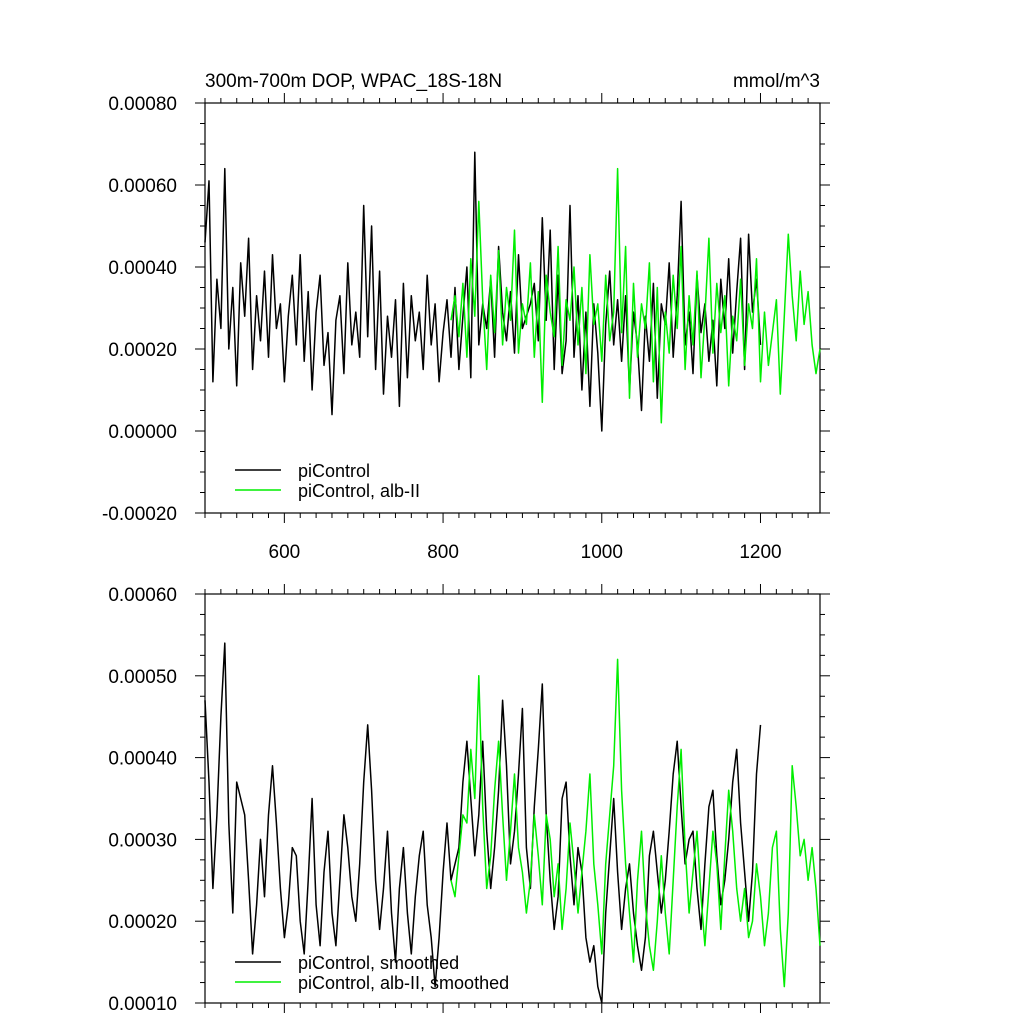 This screenshot has height=1029, width=1024. I want to click on y-tick-label: 0.00000, so click(142, 432).